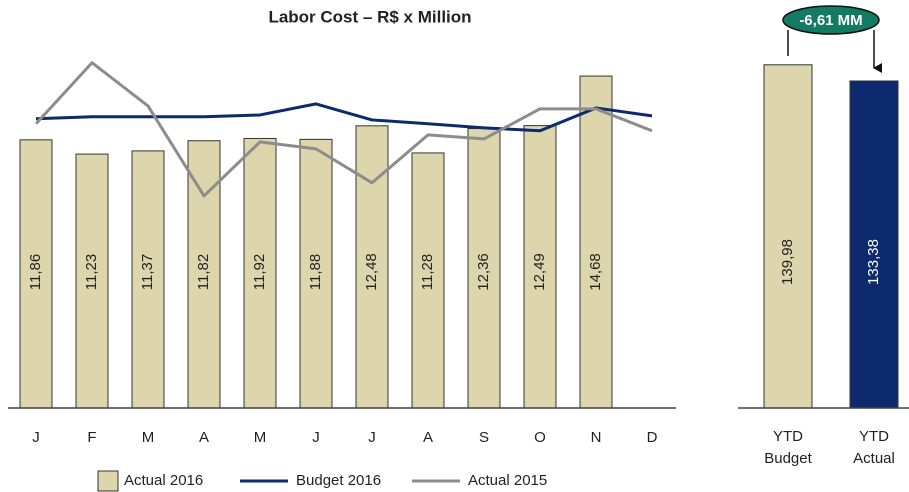 The image size is (909, 492). I want to click on value-label: 11,82, so click(203, 272).